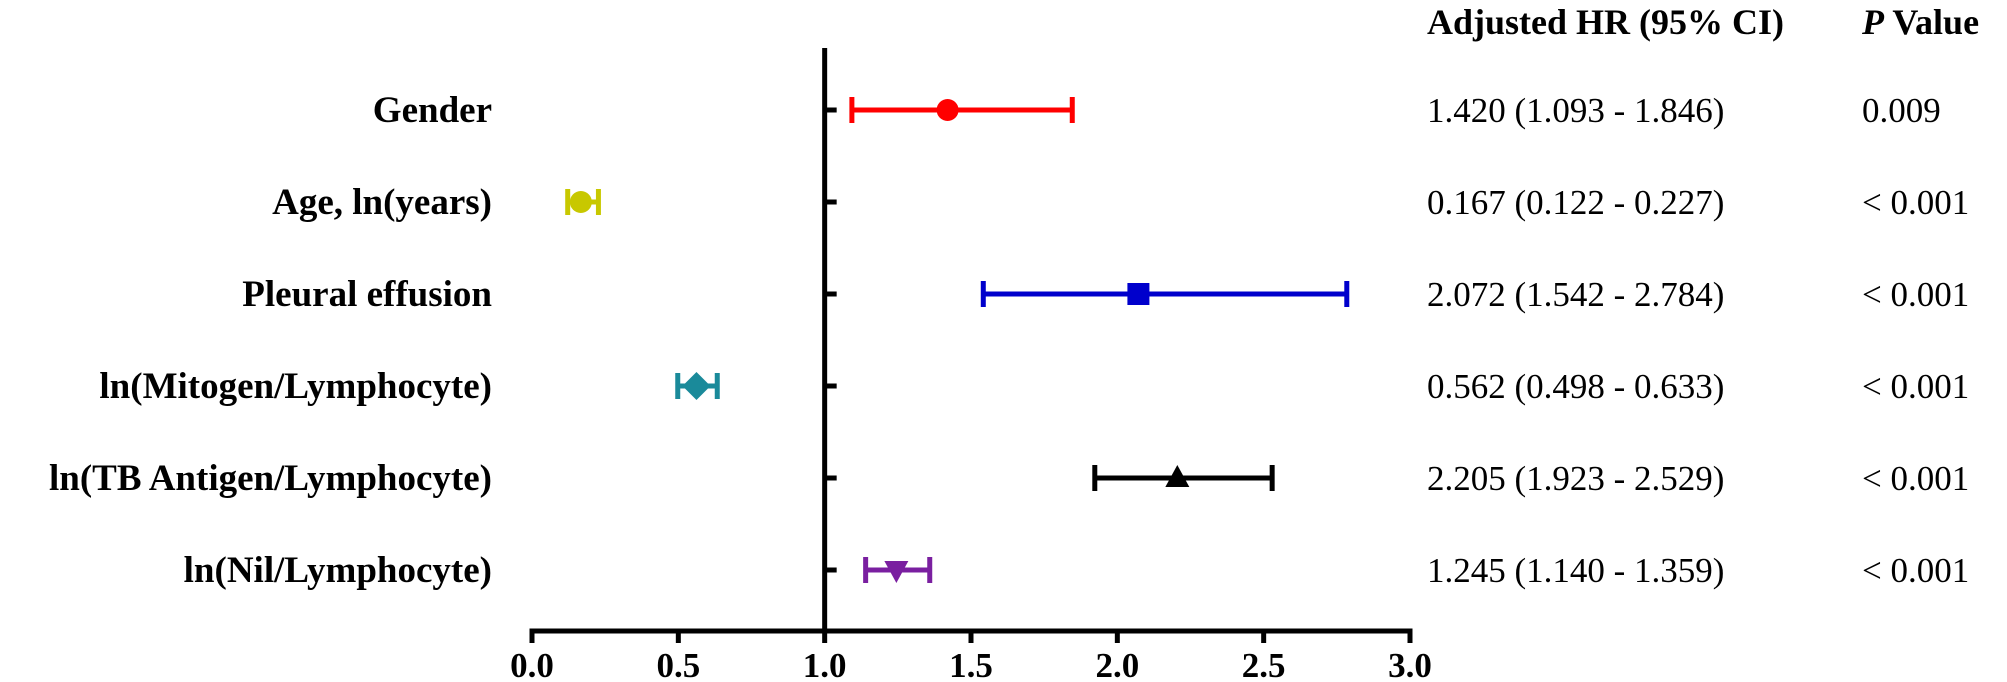  I want to click on hr-ci-value: 2.072 (1.542 - 2.784), so click(1575, 294).